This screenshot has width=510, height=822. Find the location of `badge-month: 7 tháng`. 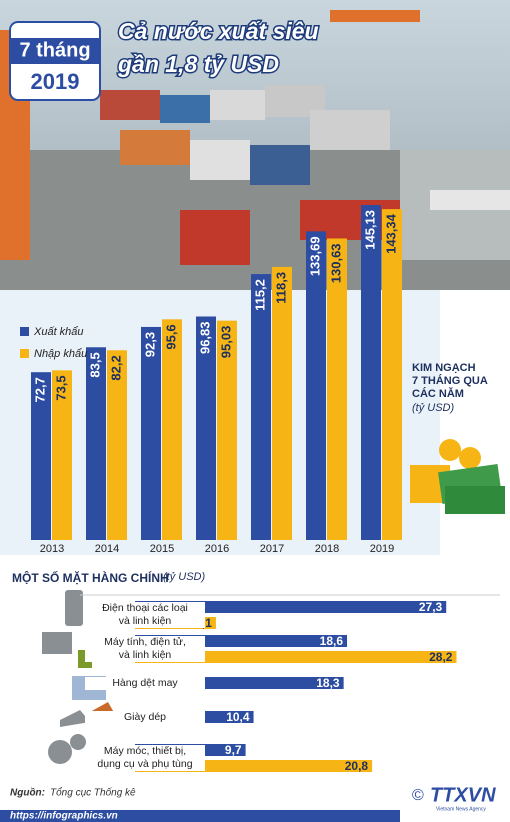

badge-month: 7 tháng is located at coordinates (54, 50).